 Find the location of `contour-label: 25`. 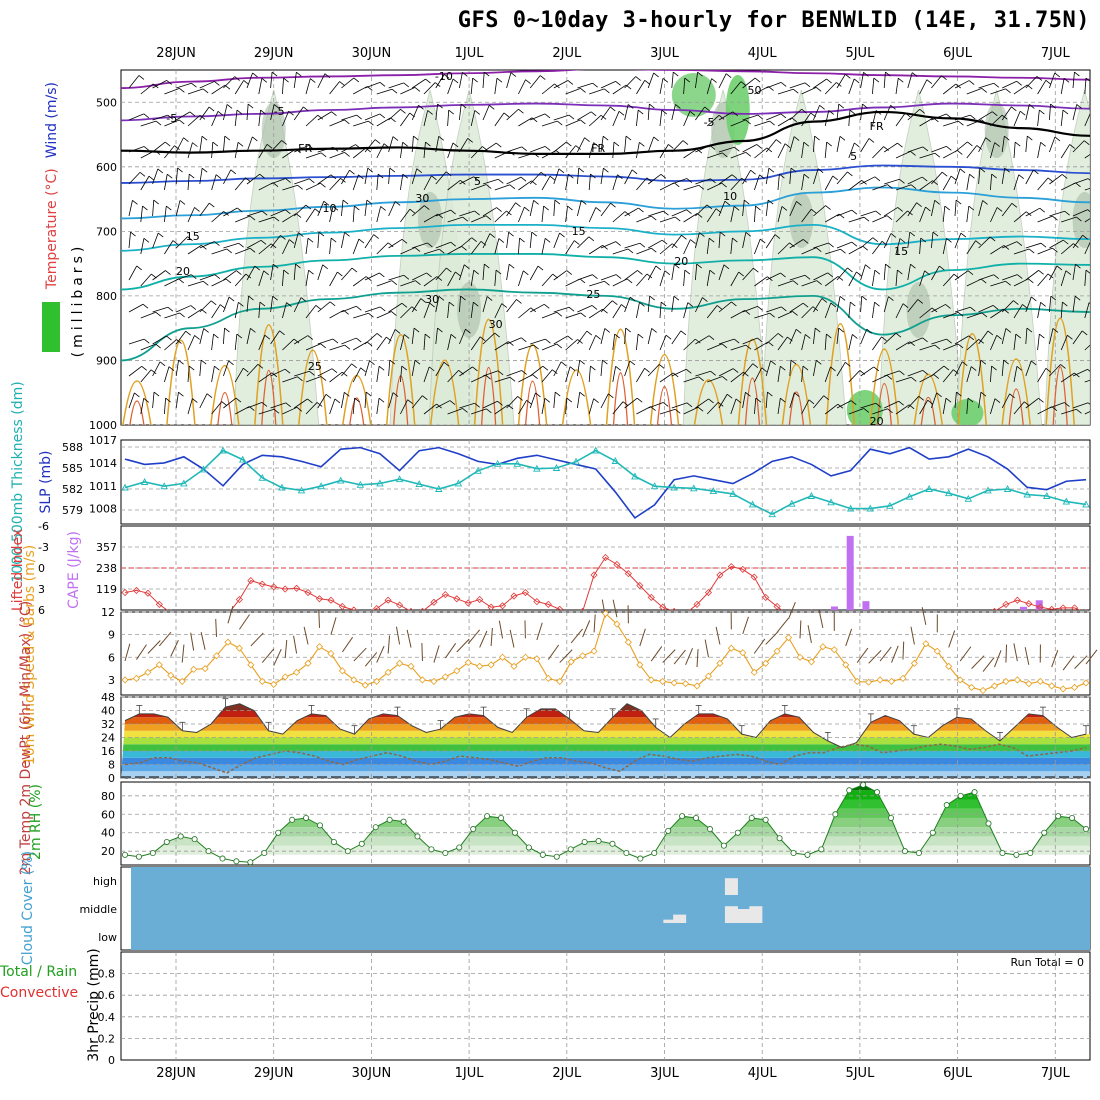

contour-label: 25 is located at coordinates (315, 366).